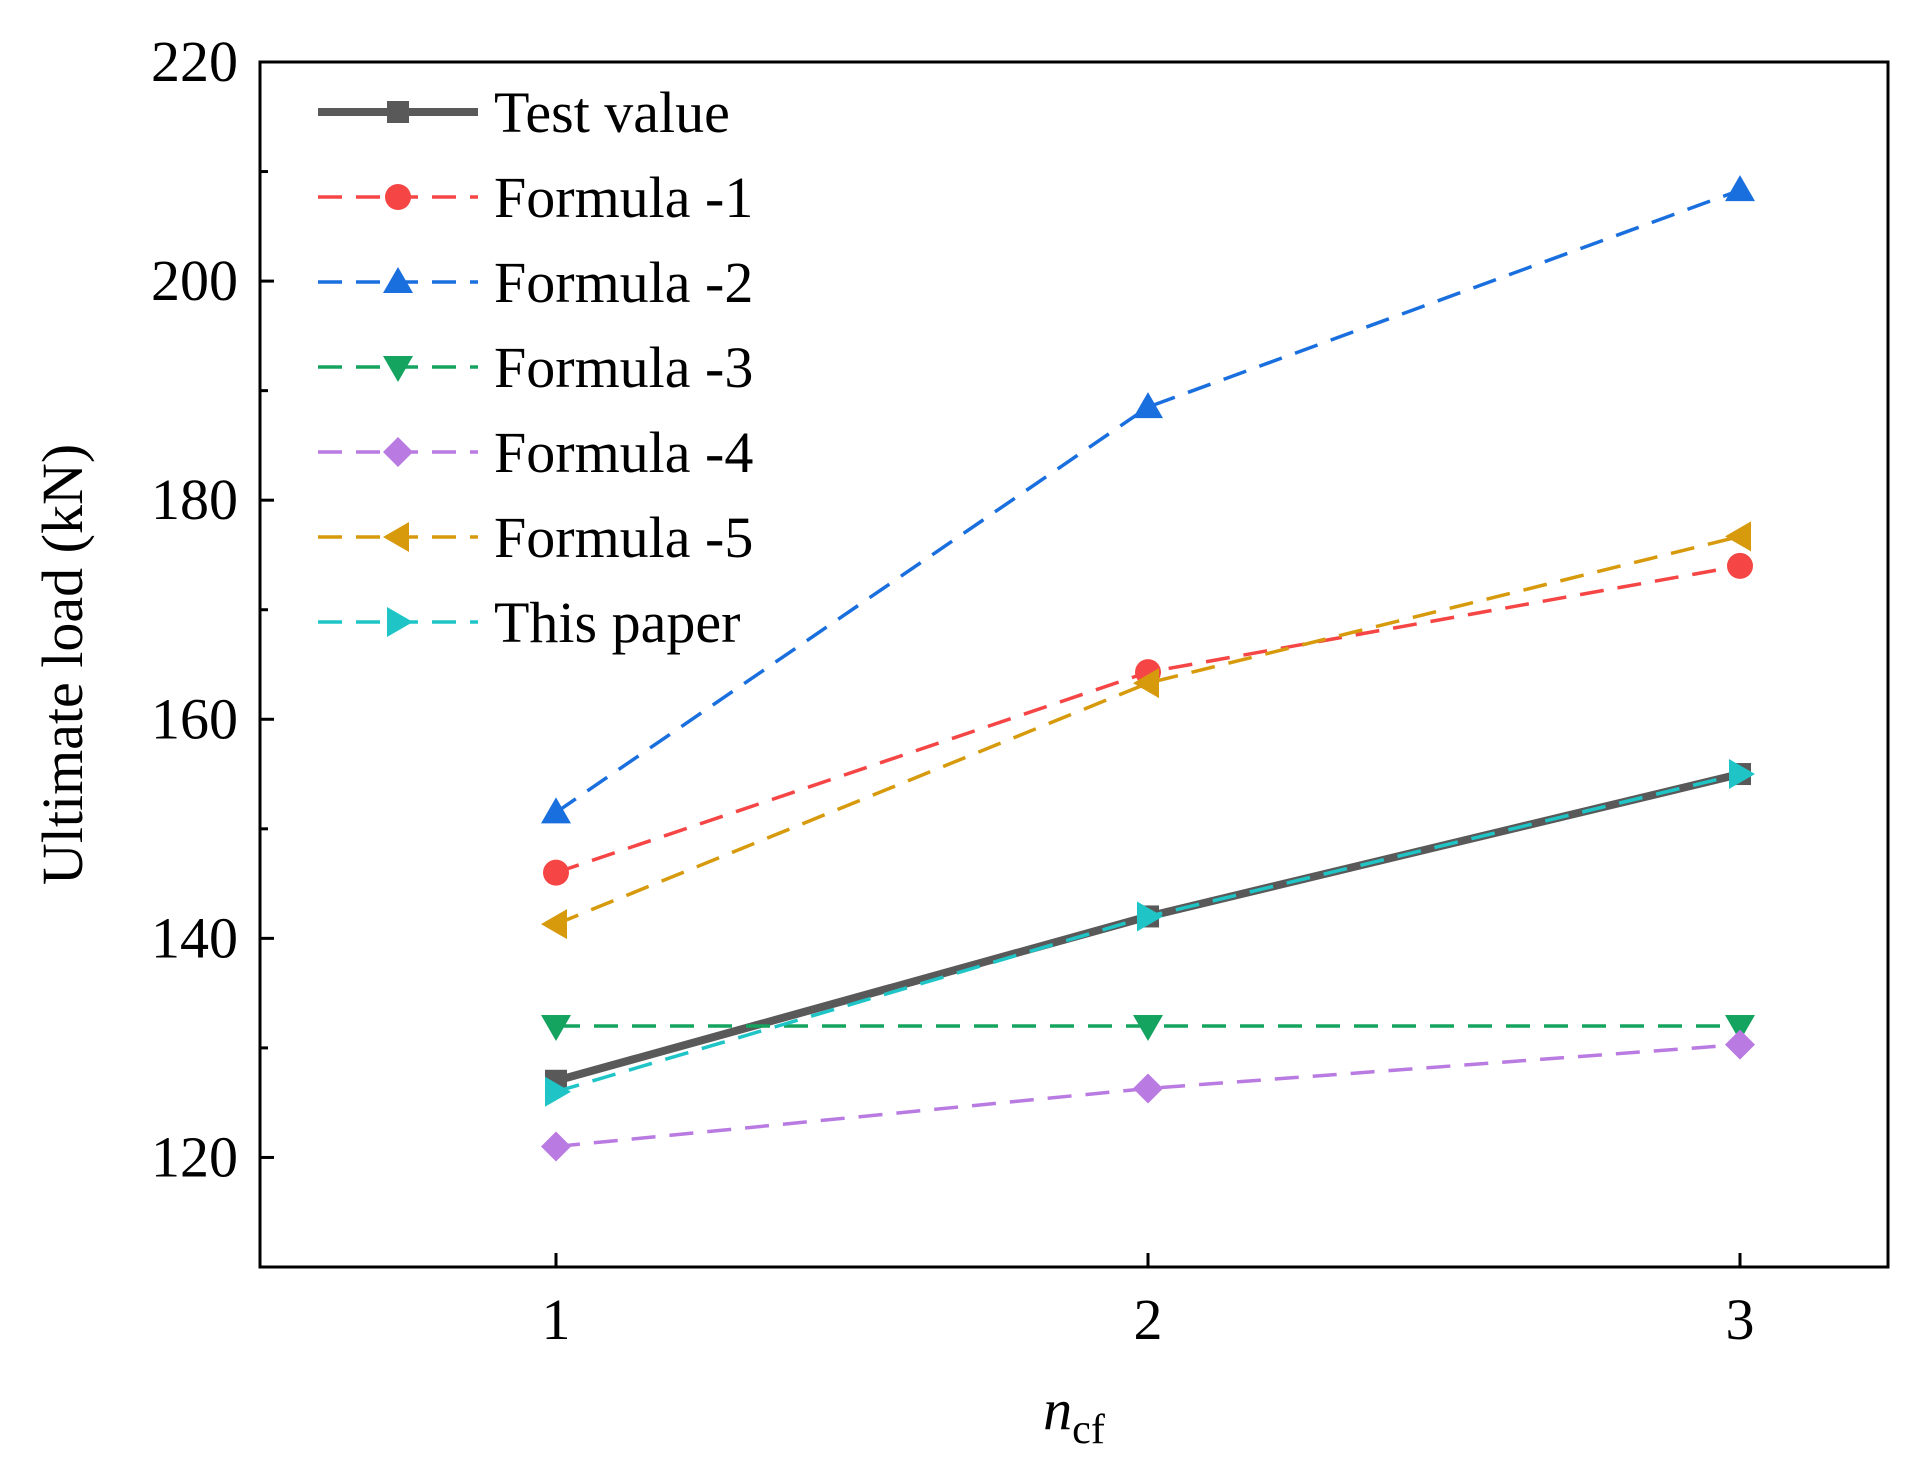  What do you see at coordinates (623, 367) in the screenshot?
I see `legend-label: Formula -3` at bounding box center [623, 367].